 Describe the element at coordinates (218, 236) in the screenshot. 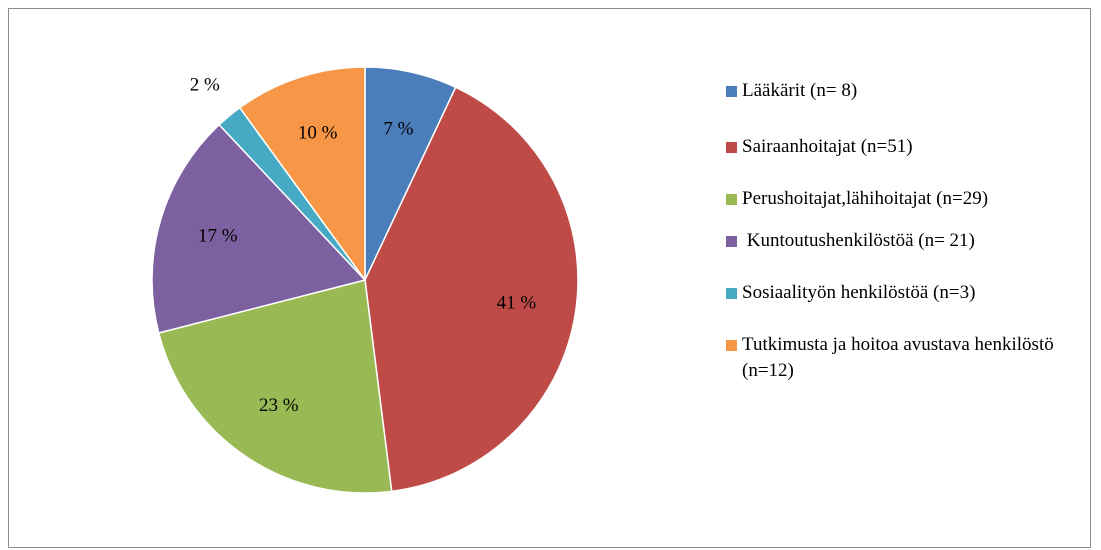

I see `data-label: 17 %` at that location.